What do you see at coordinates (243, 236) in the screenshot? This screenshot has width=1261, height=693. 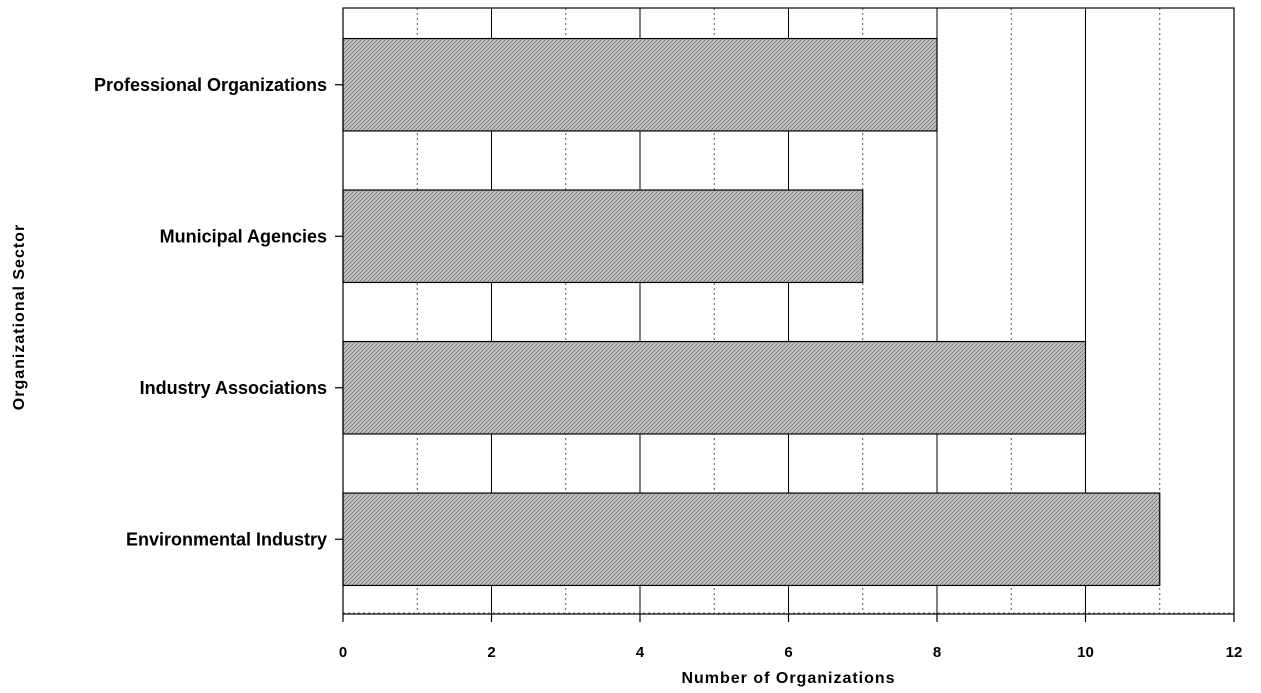 I see `category-label: Municipal Agencies` at bounding box center [243, 236].